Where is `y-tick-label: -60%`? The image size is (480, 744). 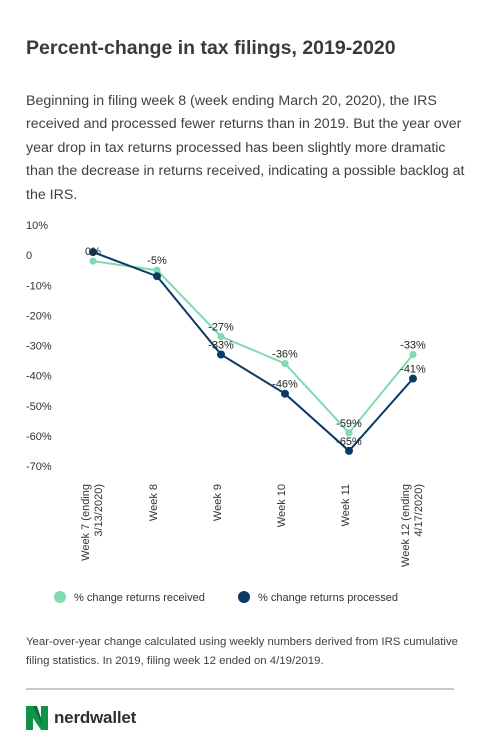 y-tick-label: -60% is located at coordinates (39, 437).